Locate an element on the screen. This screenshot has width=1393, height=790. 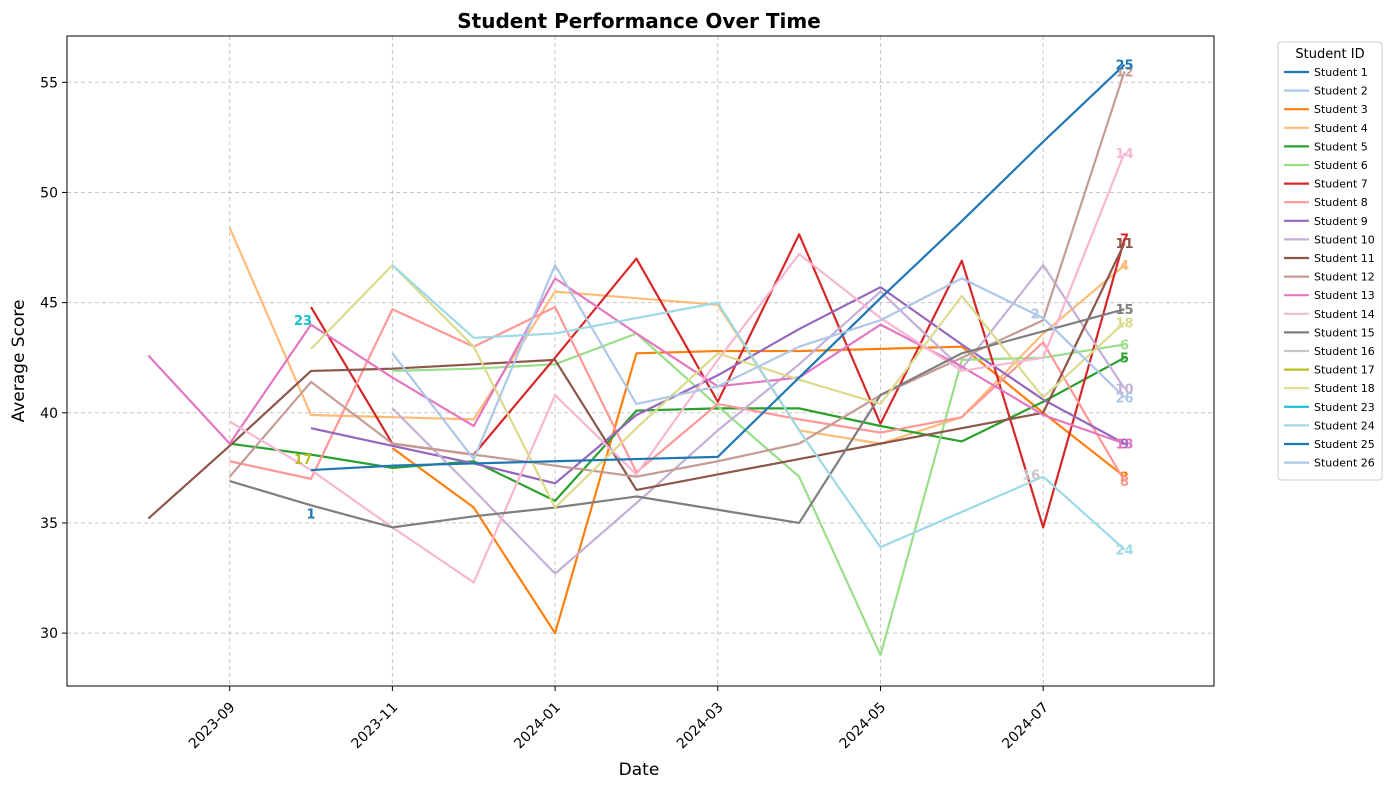
legend-label-7: Student 7 is located at coordinates (1341, 184).